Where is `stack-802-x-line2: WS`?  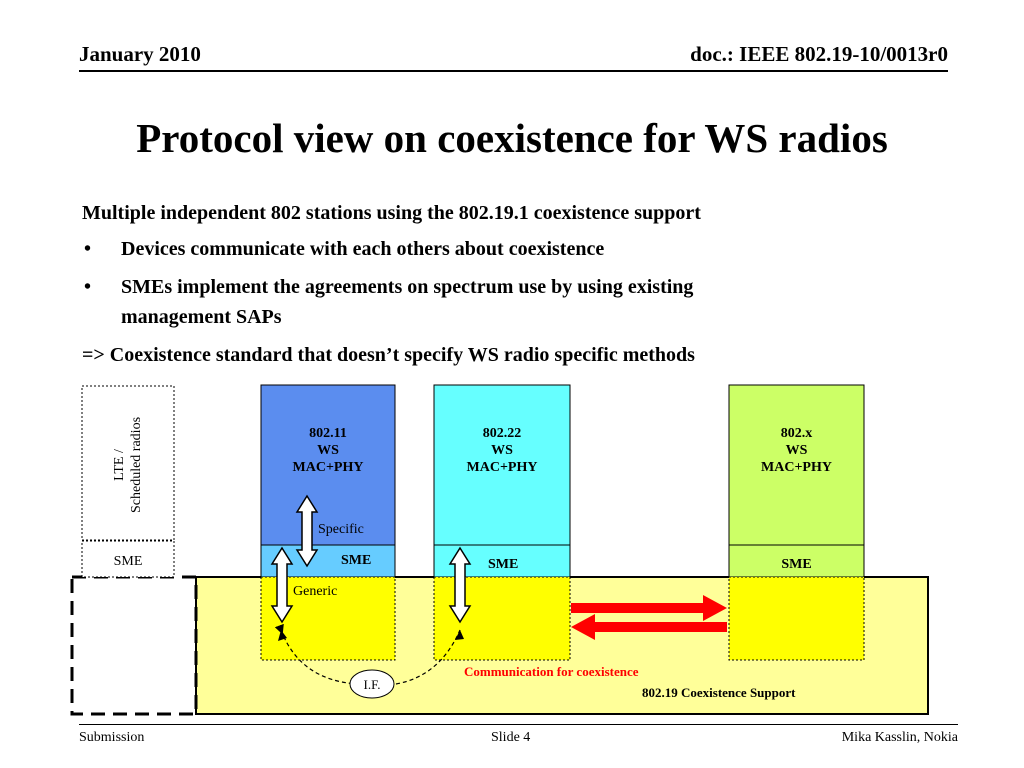
stack-802-x-line2: WS is located at coordinates (796, 450).